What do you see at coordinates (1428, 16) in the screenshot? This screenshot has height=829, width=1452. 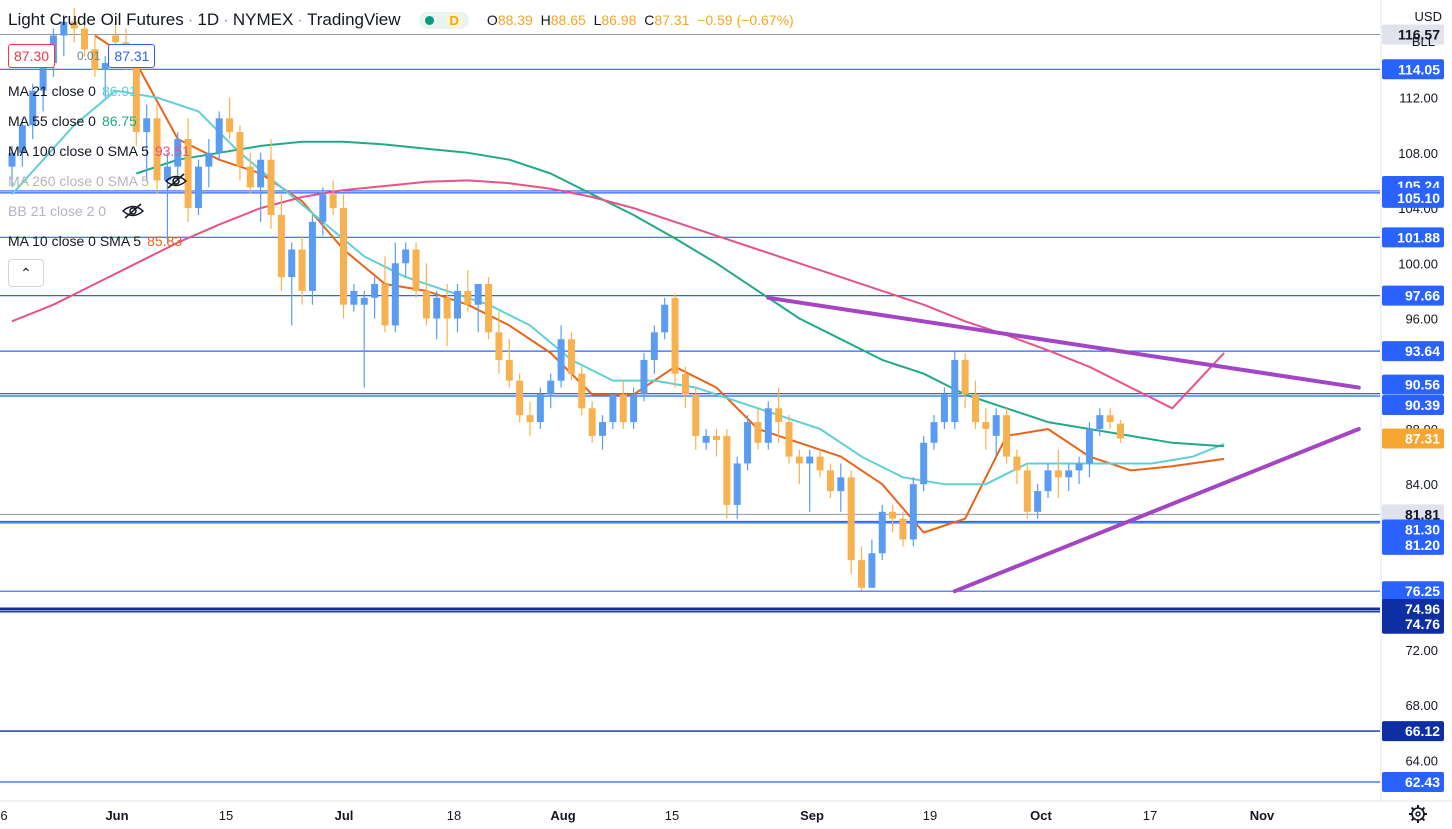 I see `currency-selector: USD` at bounding box center [1428, 16].